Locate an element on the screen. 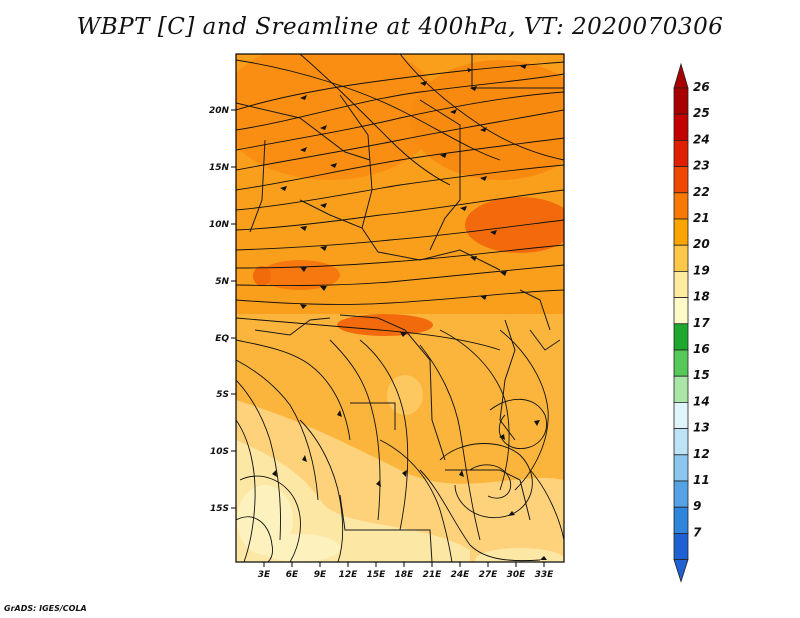  credit-label: GrADS: IGES/COLA is located at coordinates (45, 608).